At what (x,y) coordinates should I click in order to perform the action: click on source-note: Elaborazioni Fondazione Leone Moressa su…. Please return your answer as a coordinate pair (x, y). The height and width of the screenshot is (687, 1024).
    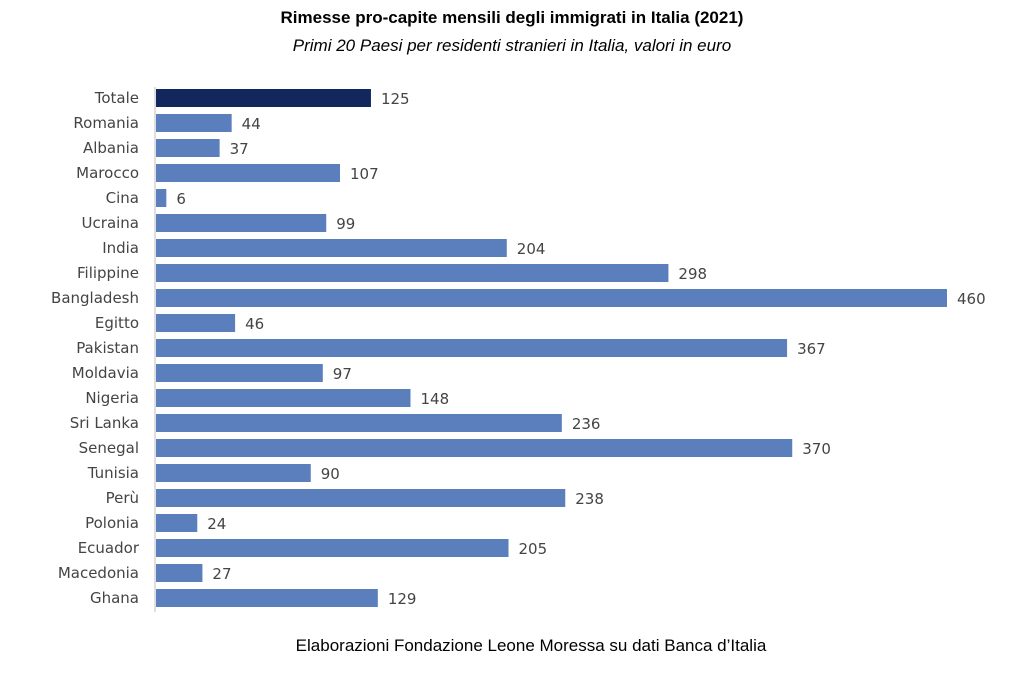
    Looking at the image, I should click on (531, 645).